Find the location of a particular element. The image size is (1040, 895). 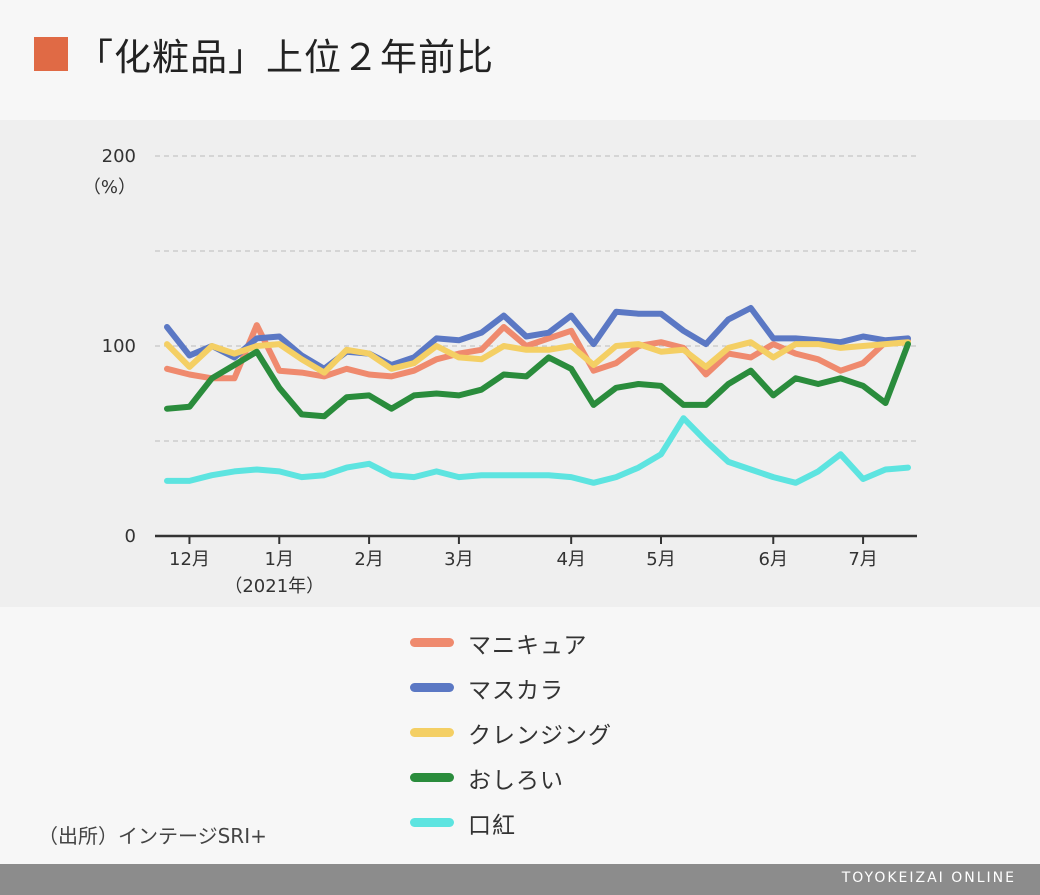

legend-label: マニキュア is located at coordinates (528, 645).